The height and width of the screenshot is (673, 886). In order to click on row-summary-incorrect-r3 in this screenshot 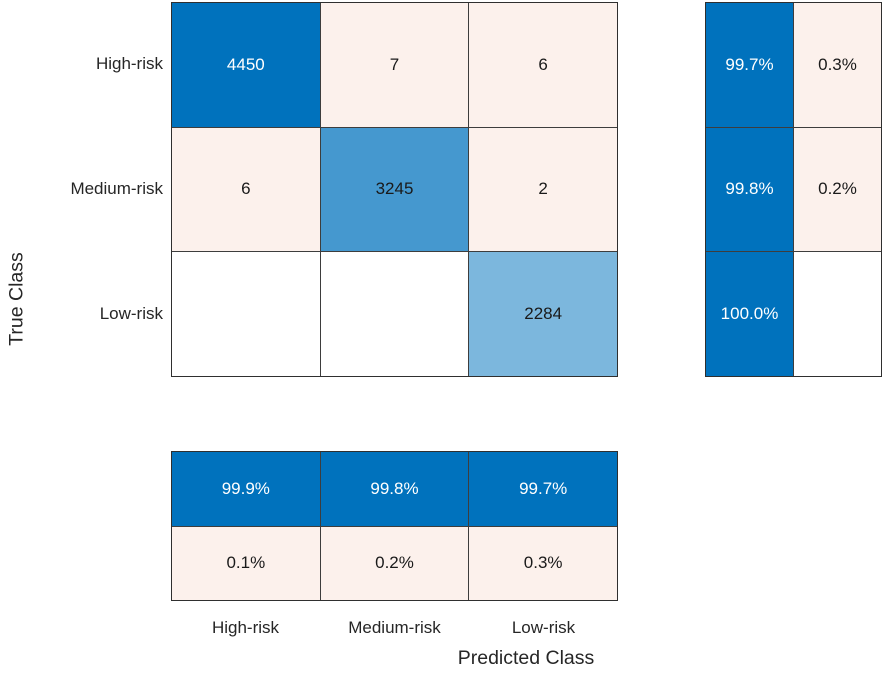, I will do `click(837, 314)`.